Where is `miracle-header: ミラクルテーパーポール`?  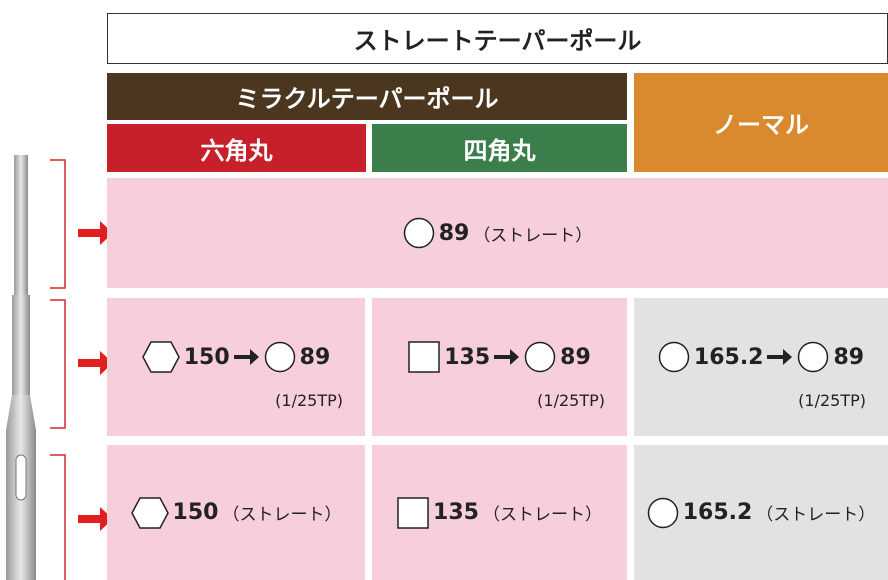
miracle-header: ミラクルテーパーポール is located at coordinates (367, 96).